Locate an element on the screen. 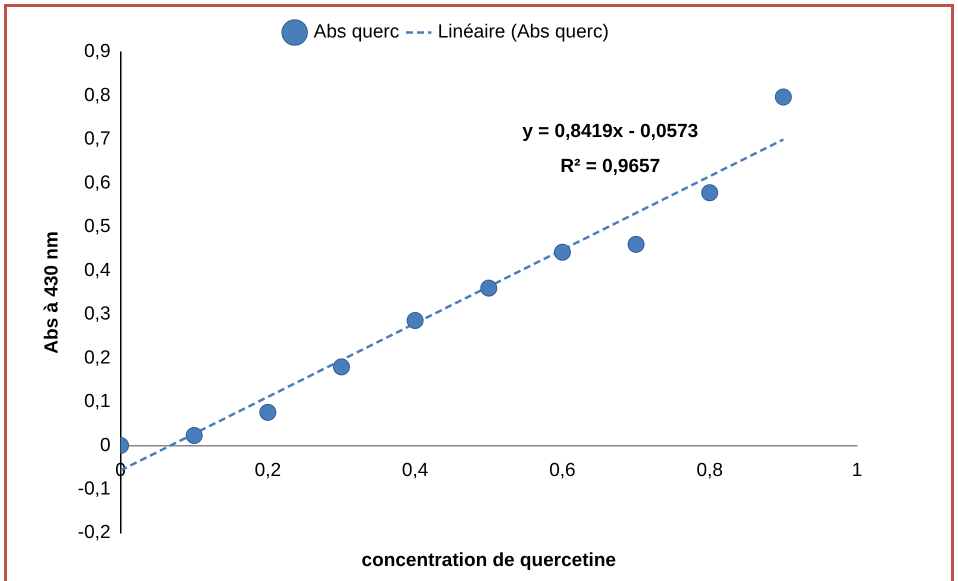 The width and height of the screenshot is (958, 581). y-tick-label: 0,3 is located at coordinates (97, 314).